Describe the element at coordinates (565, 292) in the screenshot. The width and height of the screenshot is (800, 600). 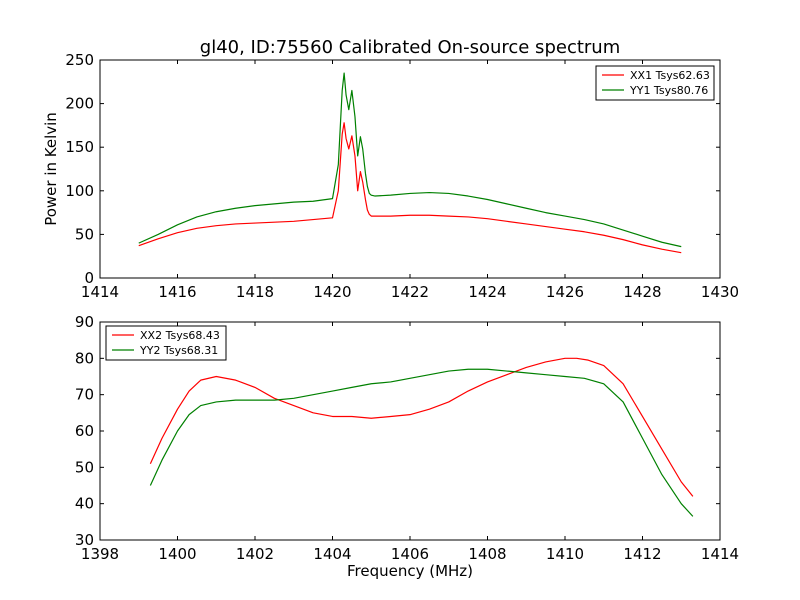
I see `top-x-tick-label: 1426` at that location.